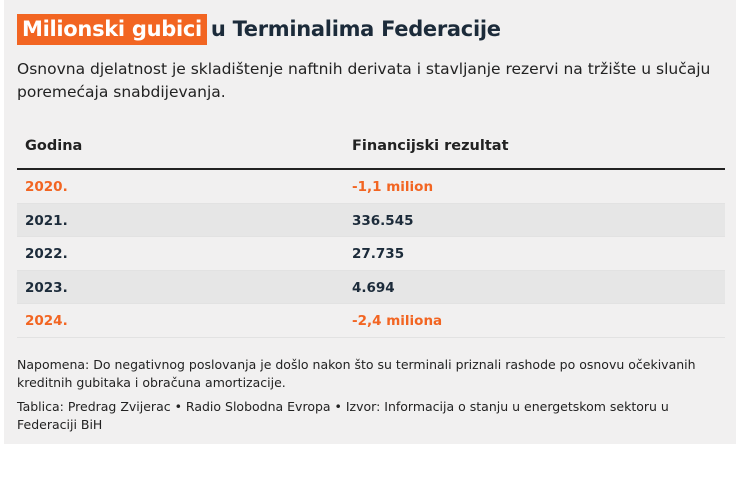 The width and height of the screenshot is (756, 484). Describe the element at coordinates (430, 146) in the screenshot. I see `column-header-result: Financijski rezultat` at that location.